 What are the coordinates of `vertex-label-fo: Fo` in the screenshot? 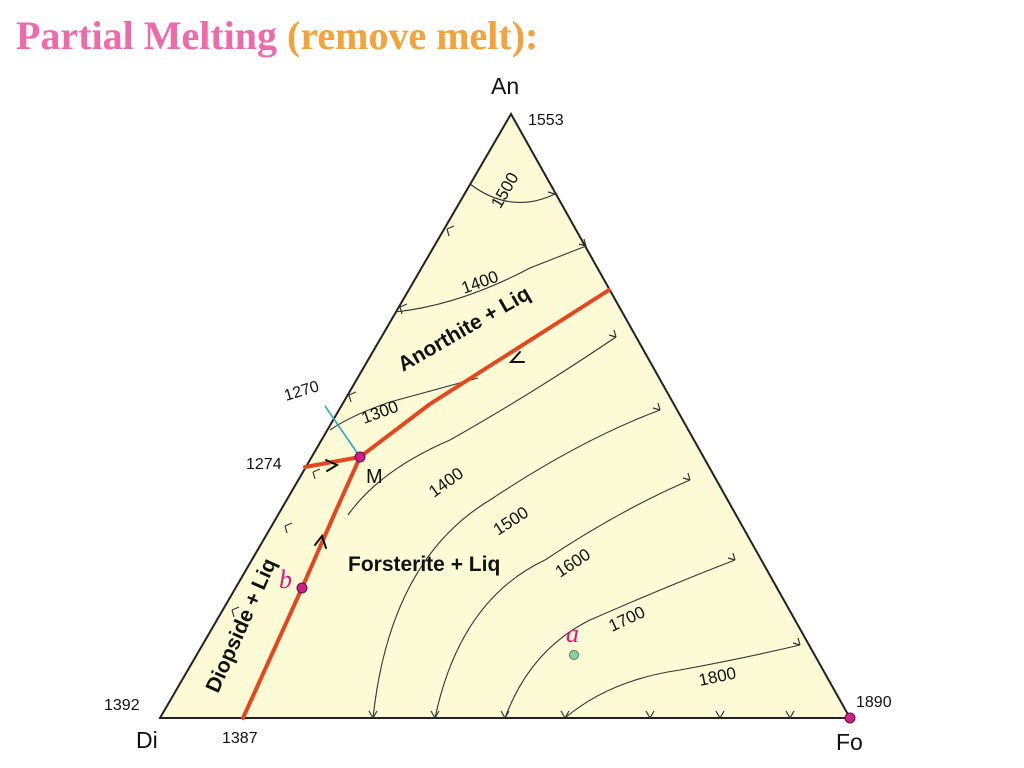 It's located at (849, 742).